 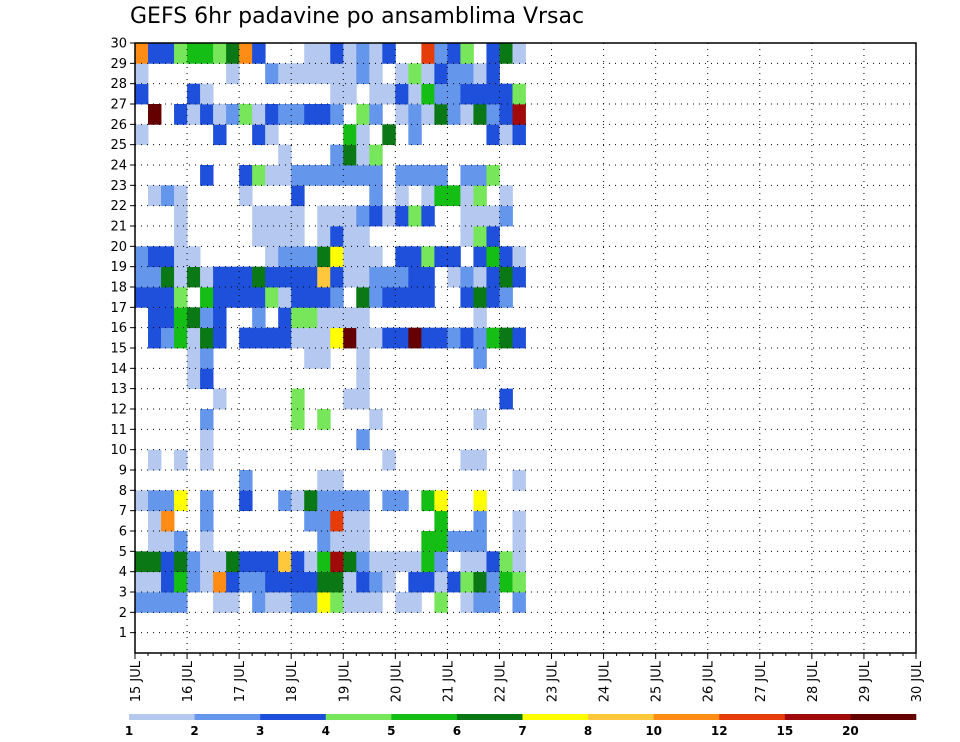 What do you see at coordinates (123, 532) in the screenshot?
I see `y-tick-label: 6` at bounding box center [123, 532].